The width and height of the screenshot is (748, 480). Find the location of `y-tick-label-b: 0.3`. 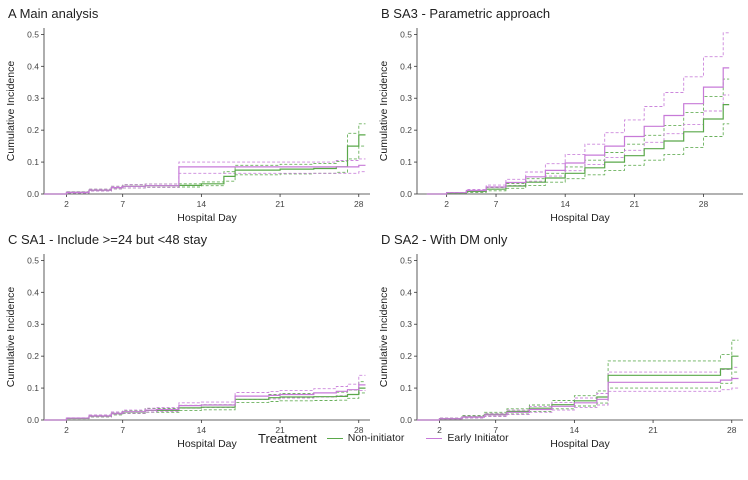

y-tick-label-b: 0.3 is located at coordinates (406, 98).